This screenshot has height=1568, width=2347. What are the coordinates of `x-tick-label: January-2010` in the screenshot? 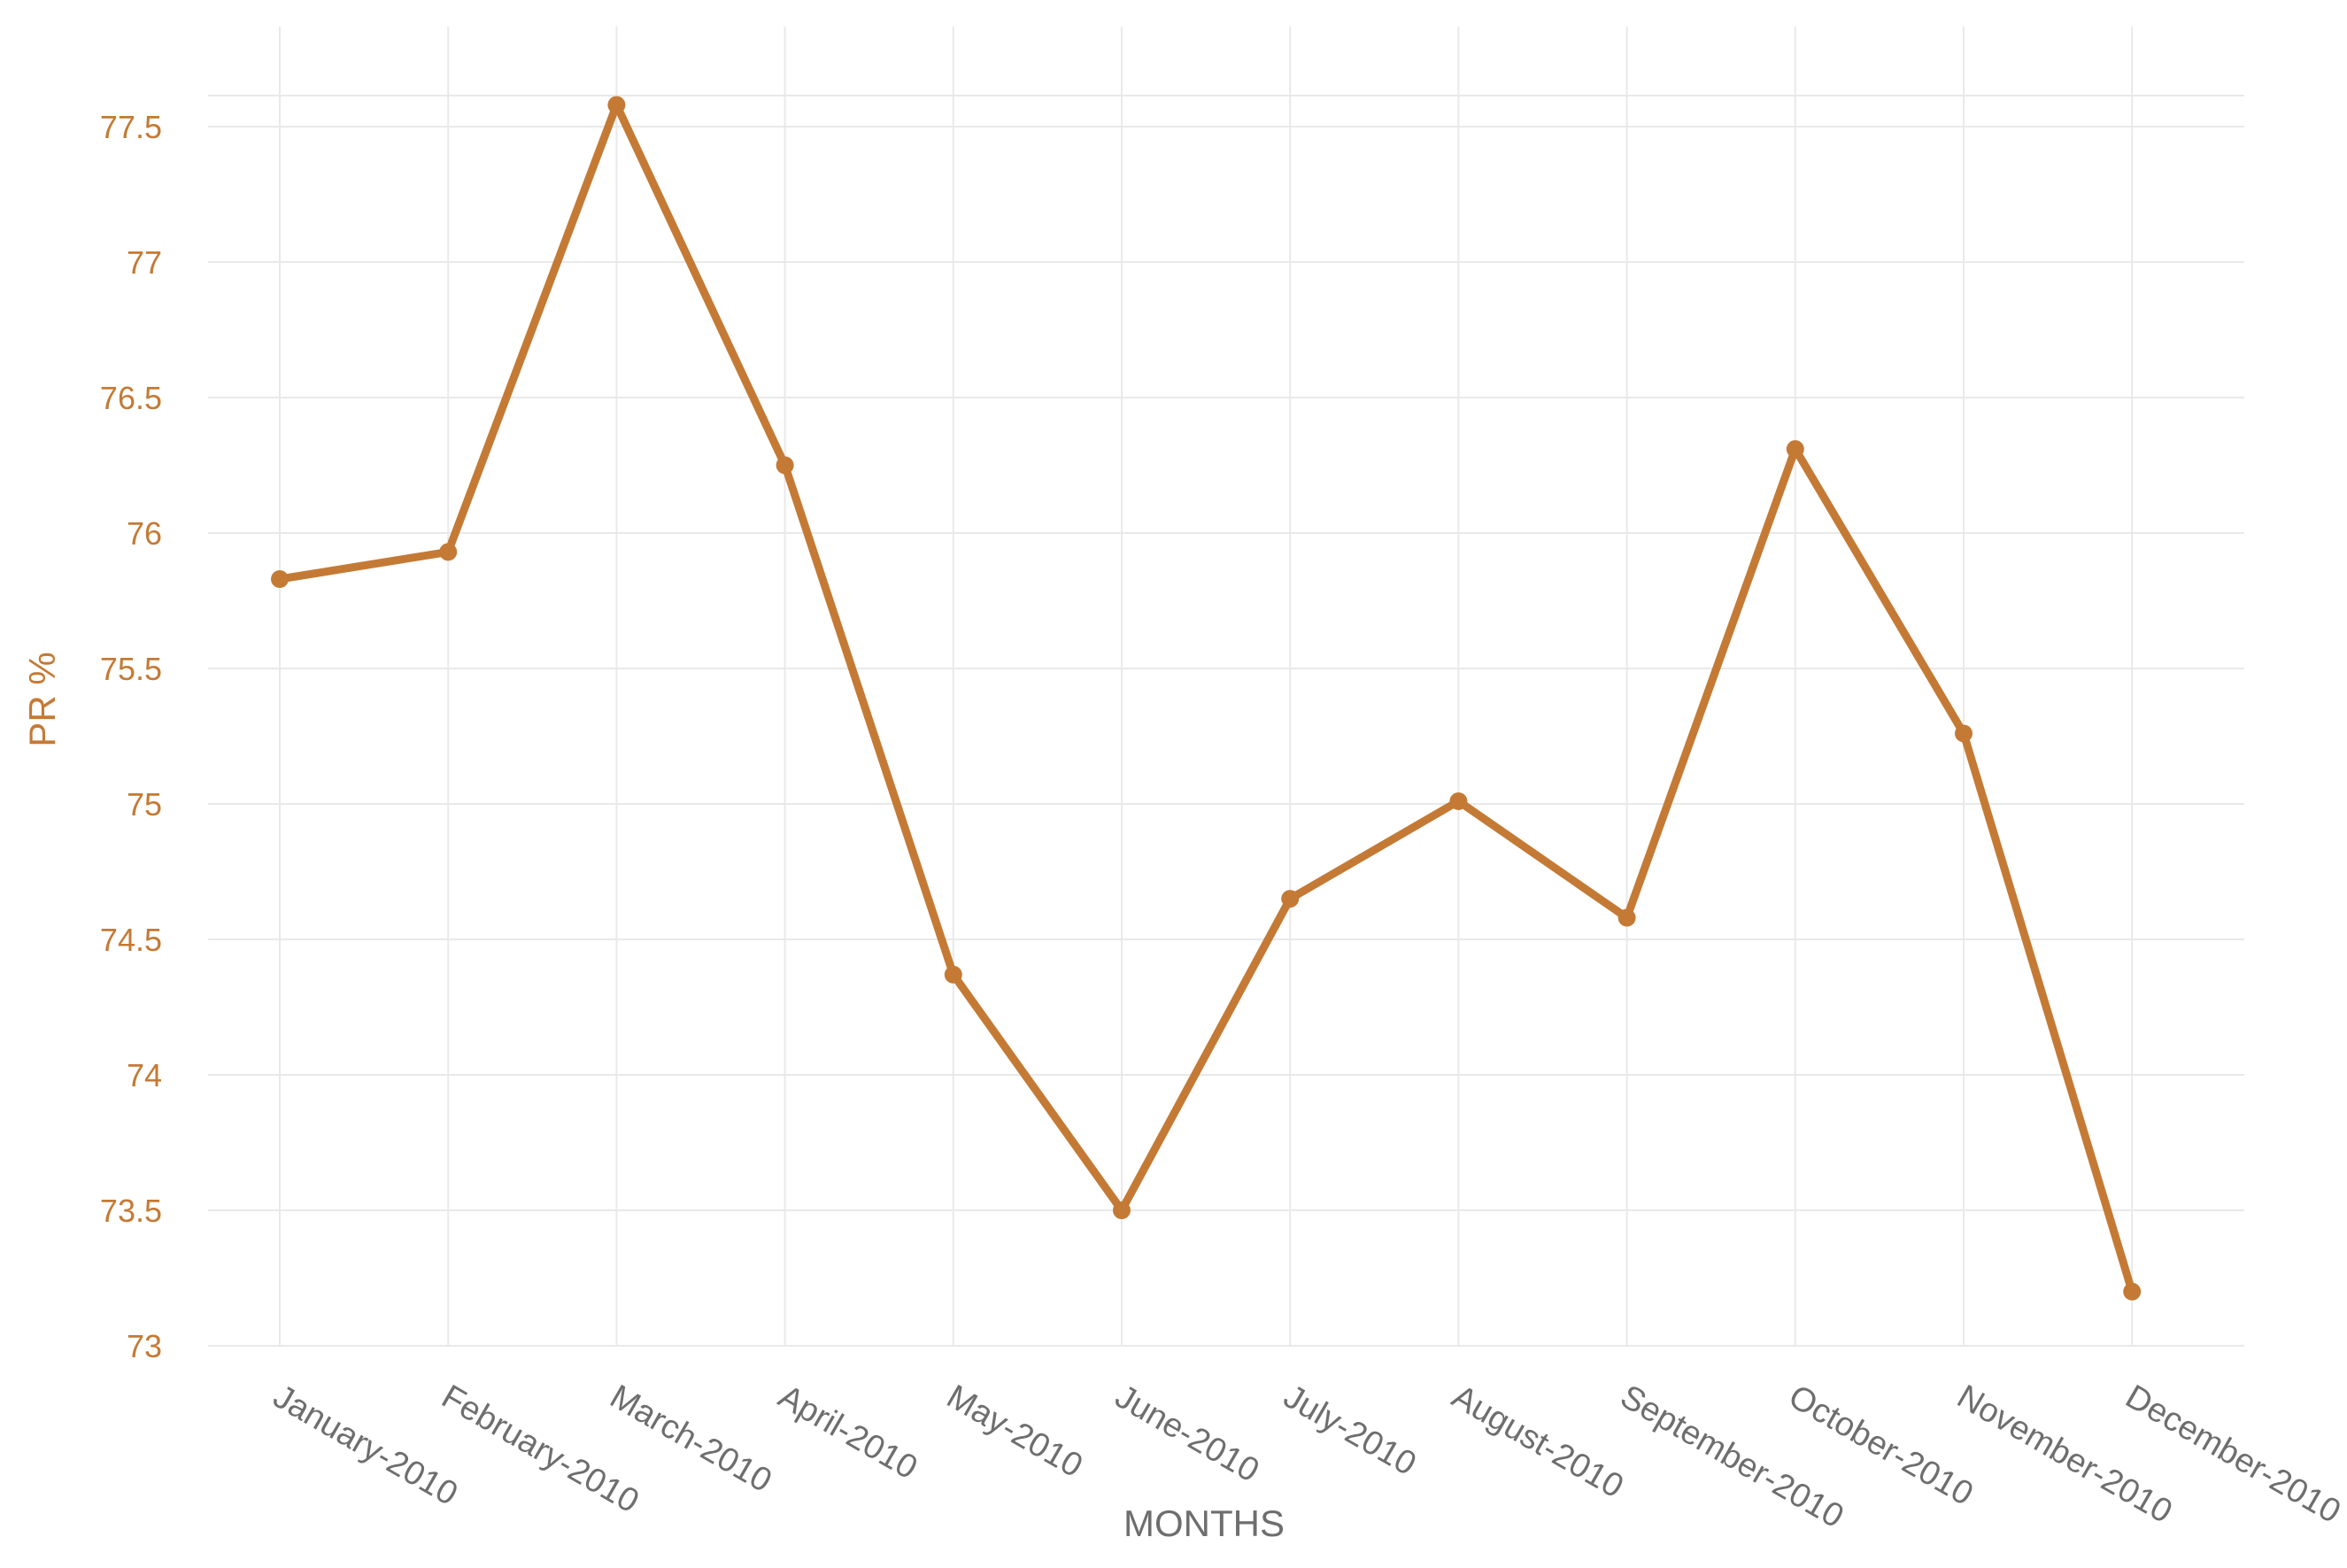 It's located at (365, 1446).